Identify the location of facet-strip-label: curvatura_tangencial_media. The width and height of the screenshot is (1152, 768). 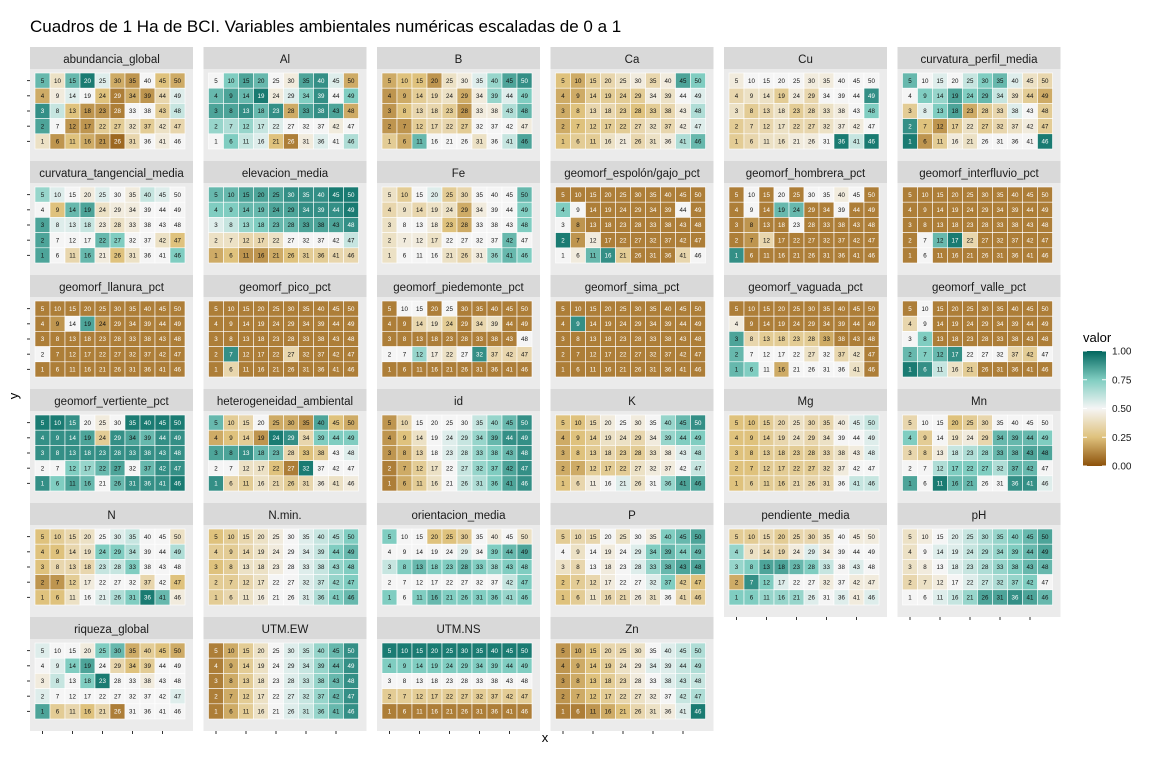
(111, 174).